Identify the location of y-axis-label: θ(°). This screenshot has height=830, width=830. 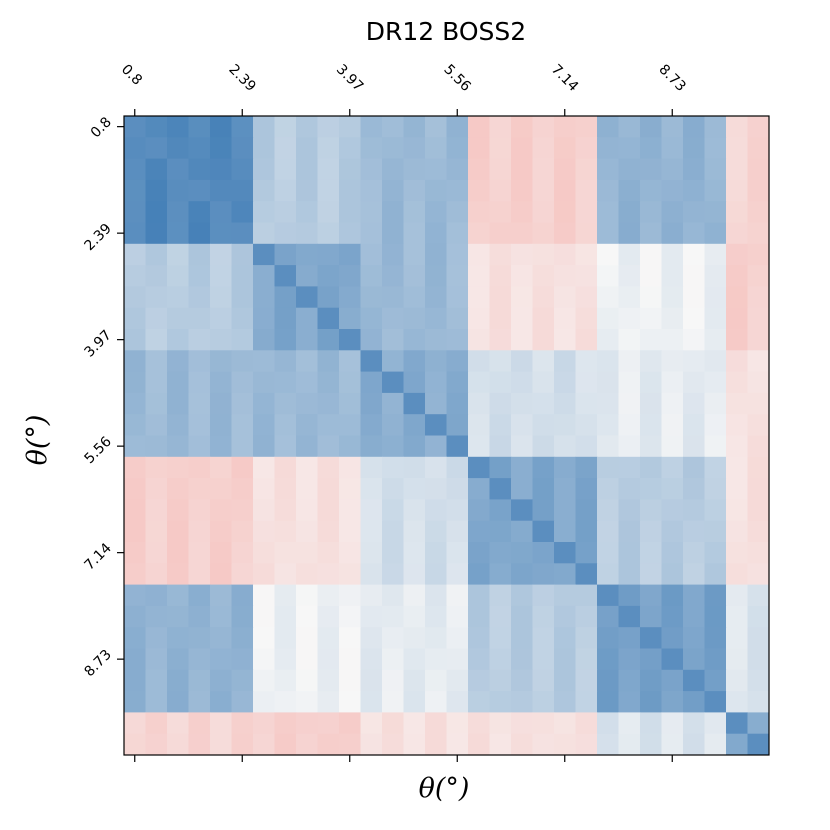
(37, 440).